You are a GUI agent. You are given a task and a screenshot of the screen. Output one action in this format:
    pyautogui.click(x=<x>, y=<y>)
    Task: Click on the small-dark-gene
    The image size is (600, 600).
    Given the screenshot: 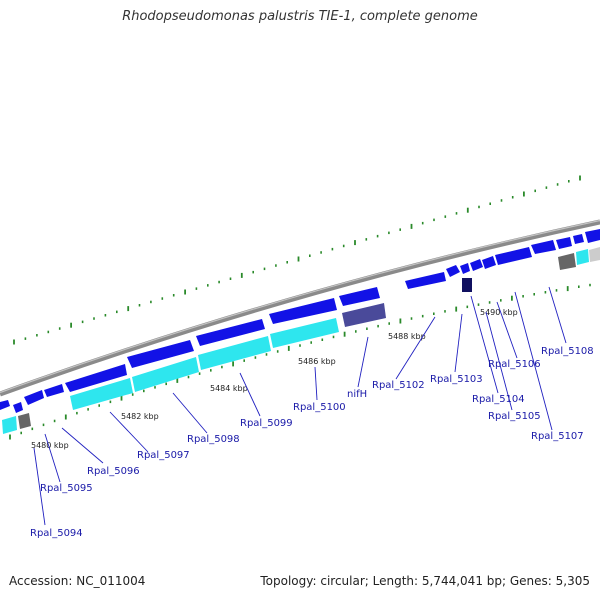 What is the action you would take?
    pyautogui.click(x=467, y=285)
    